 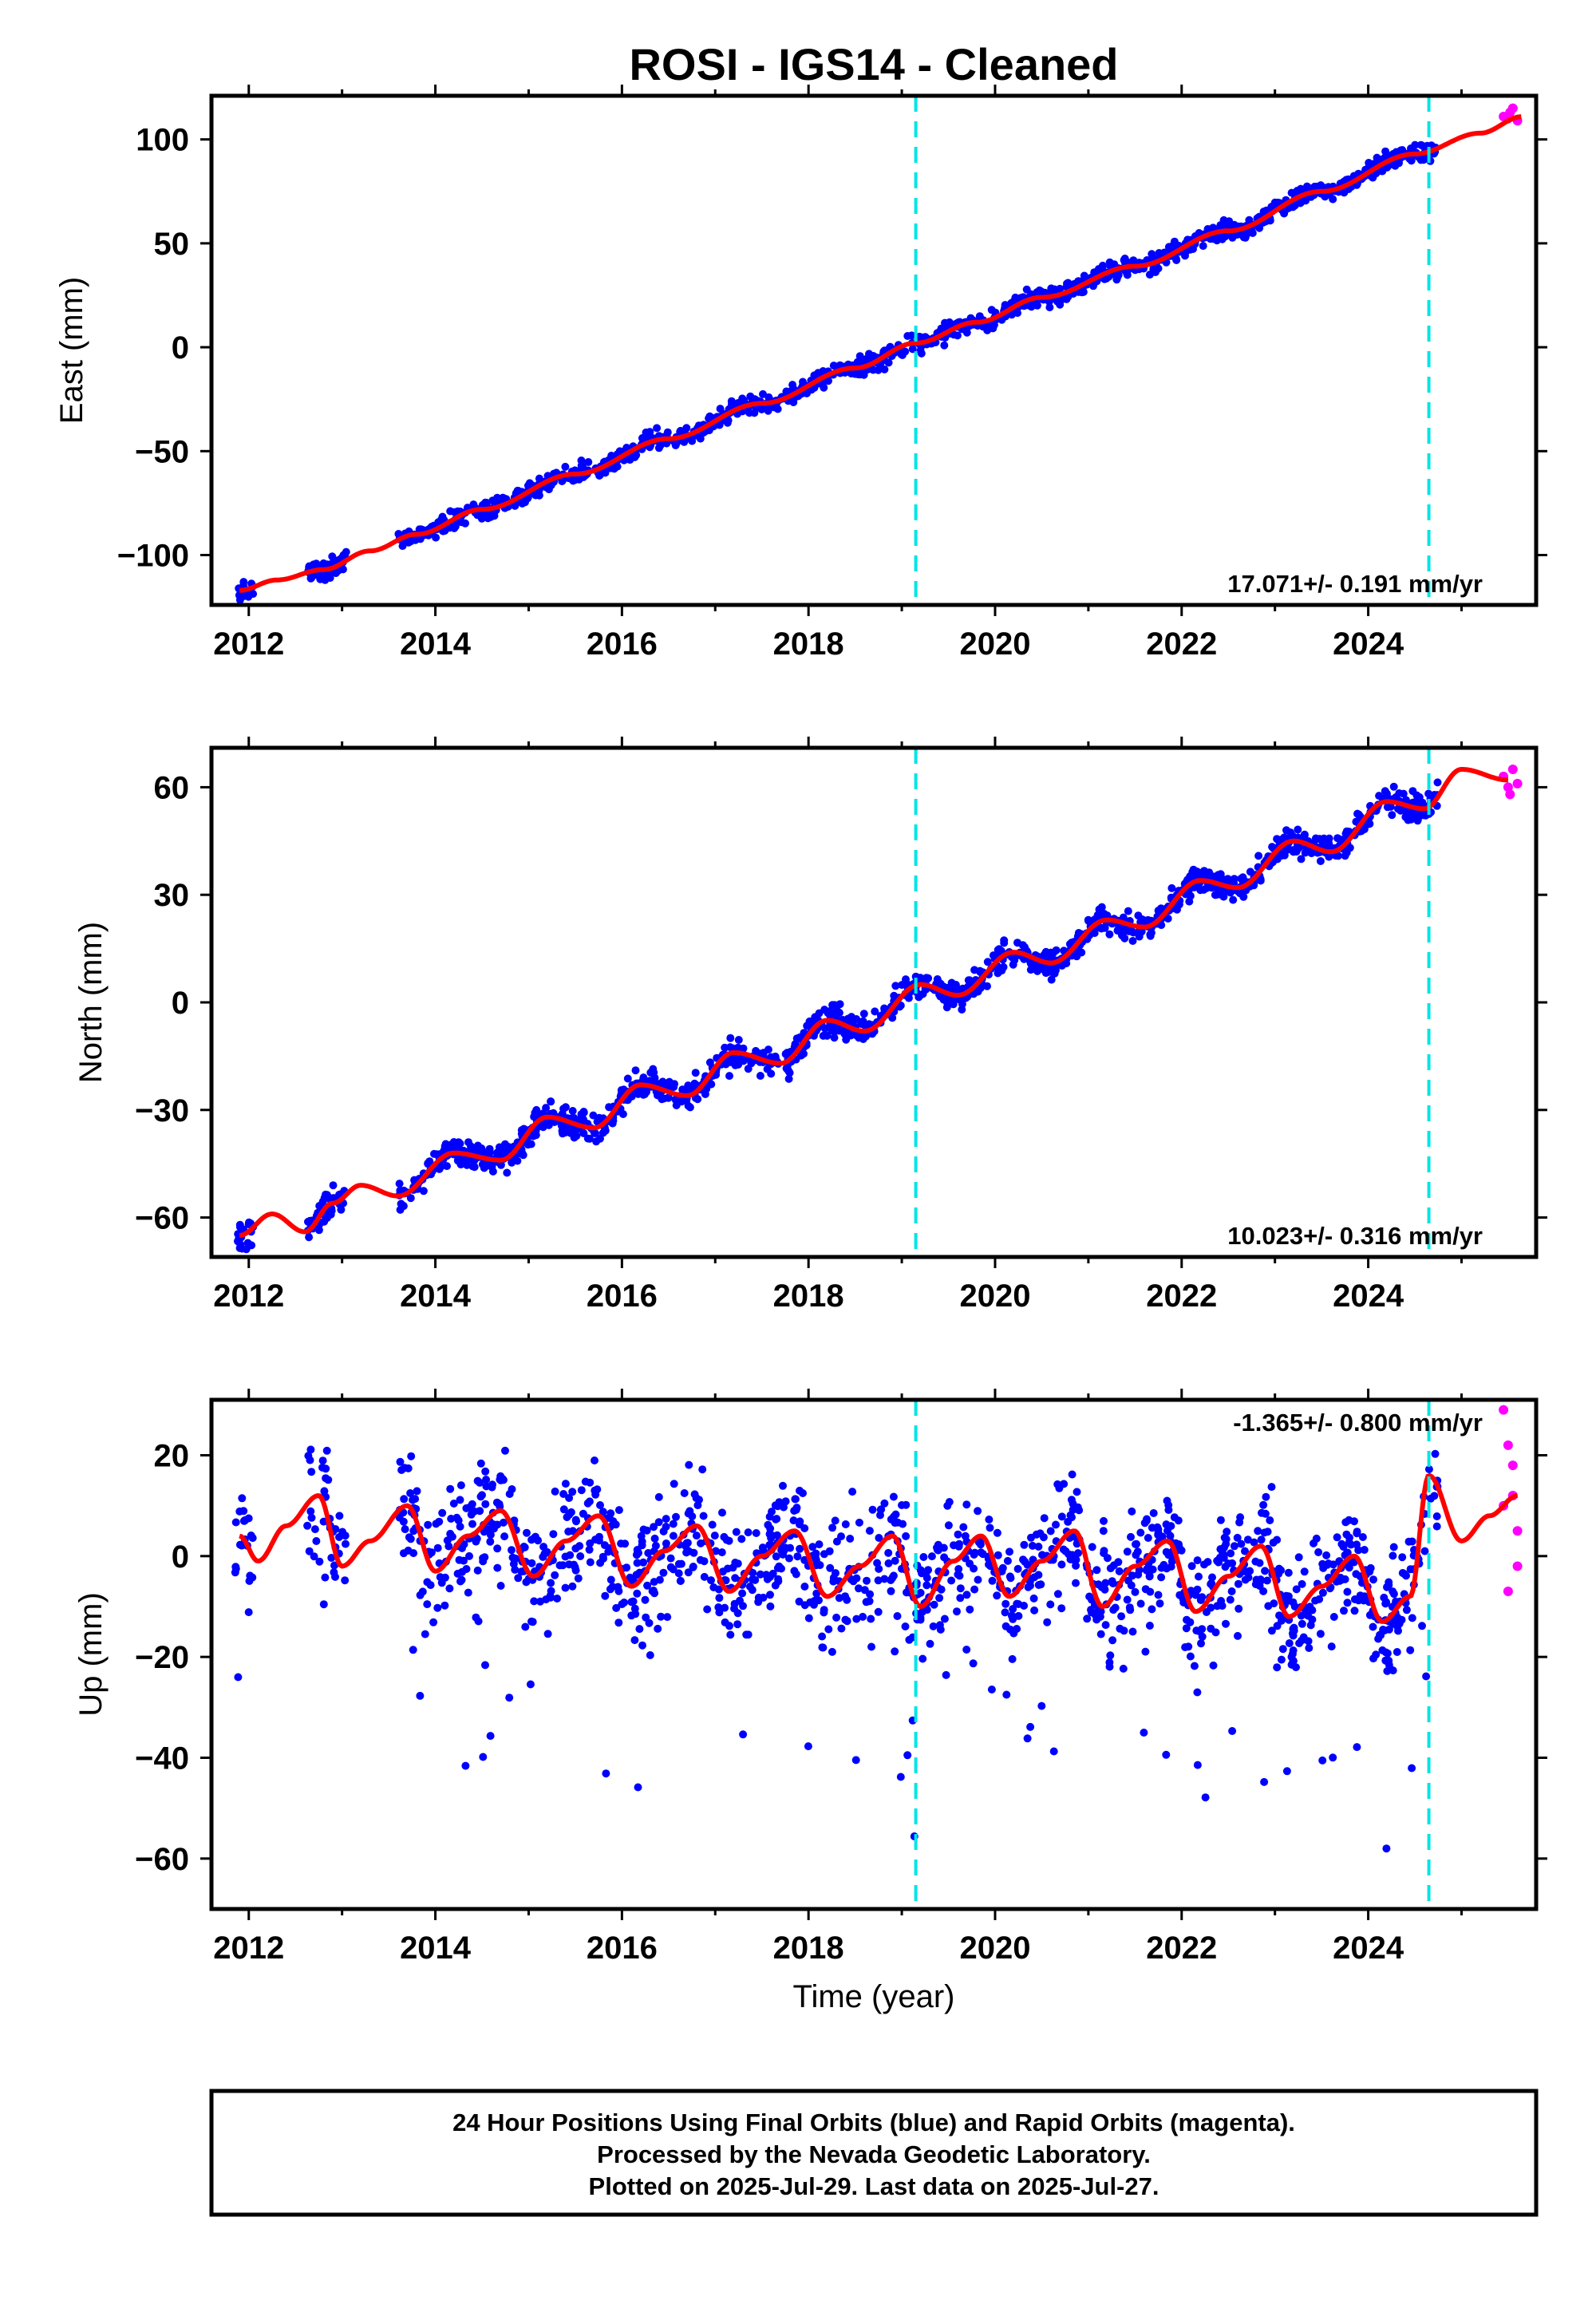 What do you see at coordinates (1181, 1948) in the screenshot?
I see `up-x-tick-label: 2022` at bounding box center [1181, 1948].